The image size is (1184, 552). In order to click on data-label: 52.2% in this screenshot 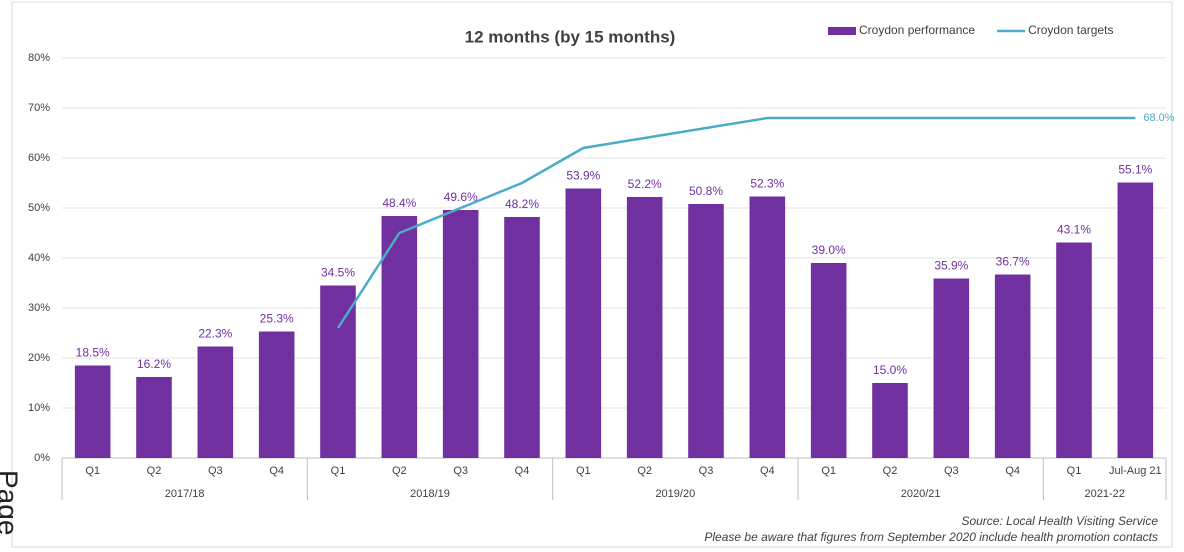, I will do `click(645, 184)`.